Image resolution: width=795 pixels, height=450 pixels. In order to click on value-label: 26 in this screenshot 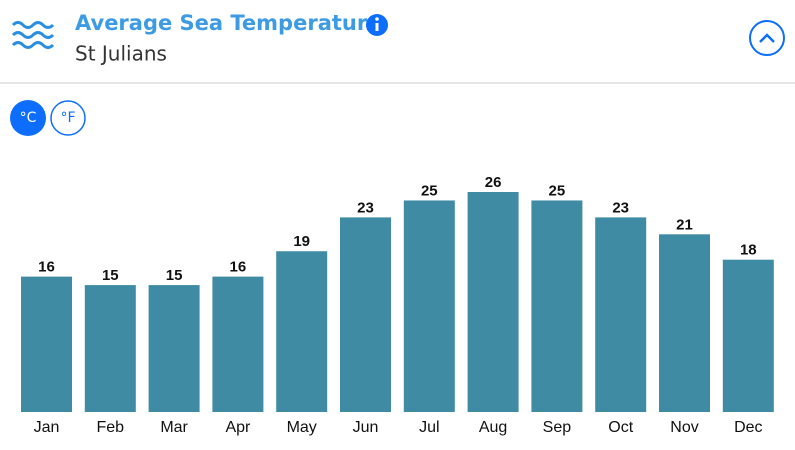, I will do `click(493, 182)`.